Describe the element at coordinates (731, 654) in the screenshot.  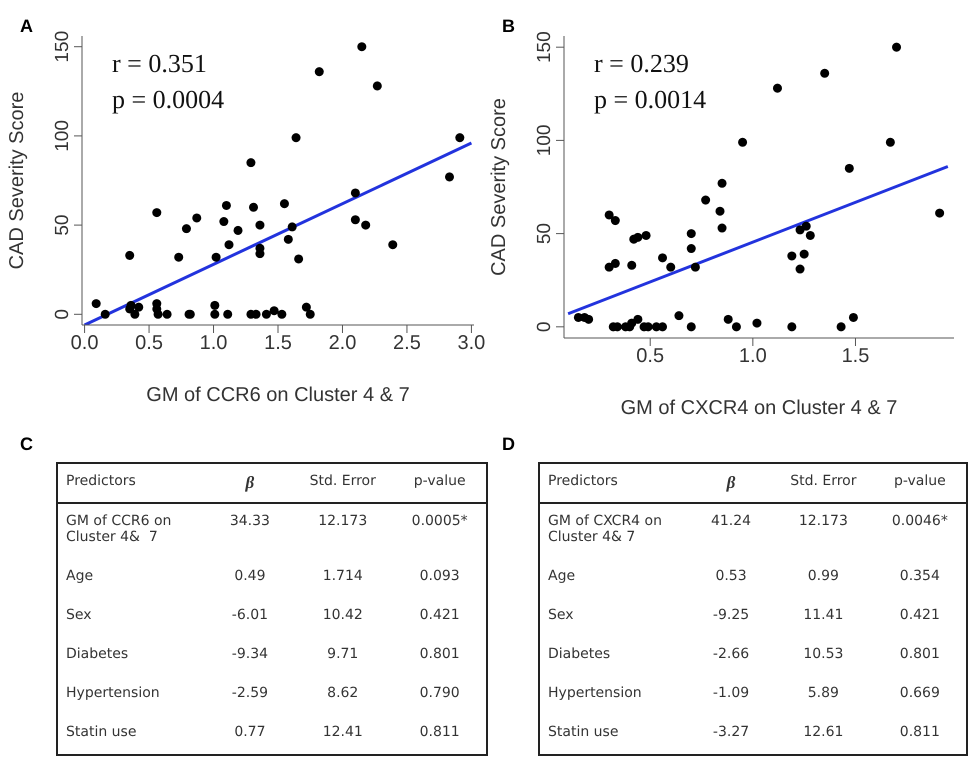
I see `text: -2.66` at that location.